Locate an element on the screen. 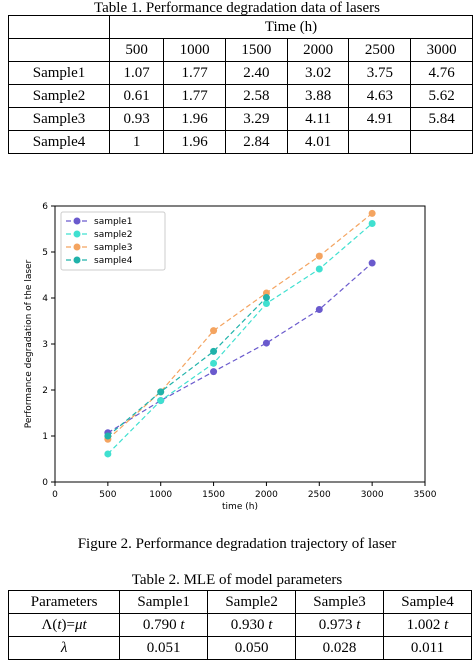 Image resolution: width=474 pixels, height=660 pixels. x-tick-label: 2000 is located at coordinates (266, 495).